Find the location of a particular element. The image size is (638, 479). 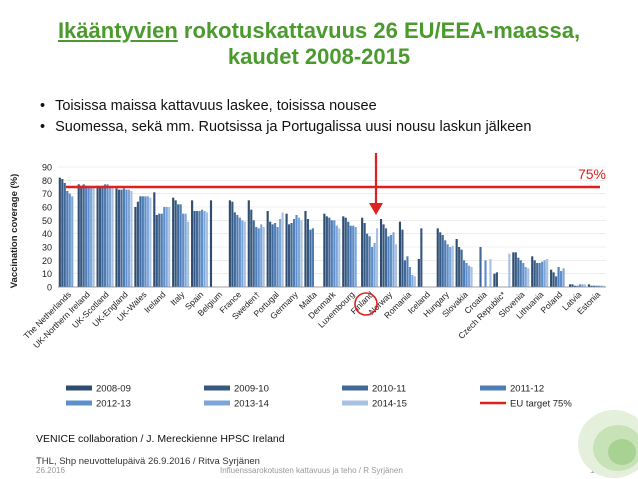

title-line2: kaudet 2008-2015 is located at coordinates (319, 56).